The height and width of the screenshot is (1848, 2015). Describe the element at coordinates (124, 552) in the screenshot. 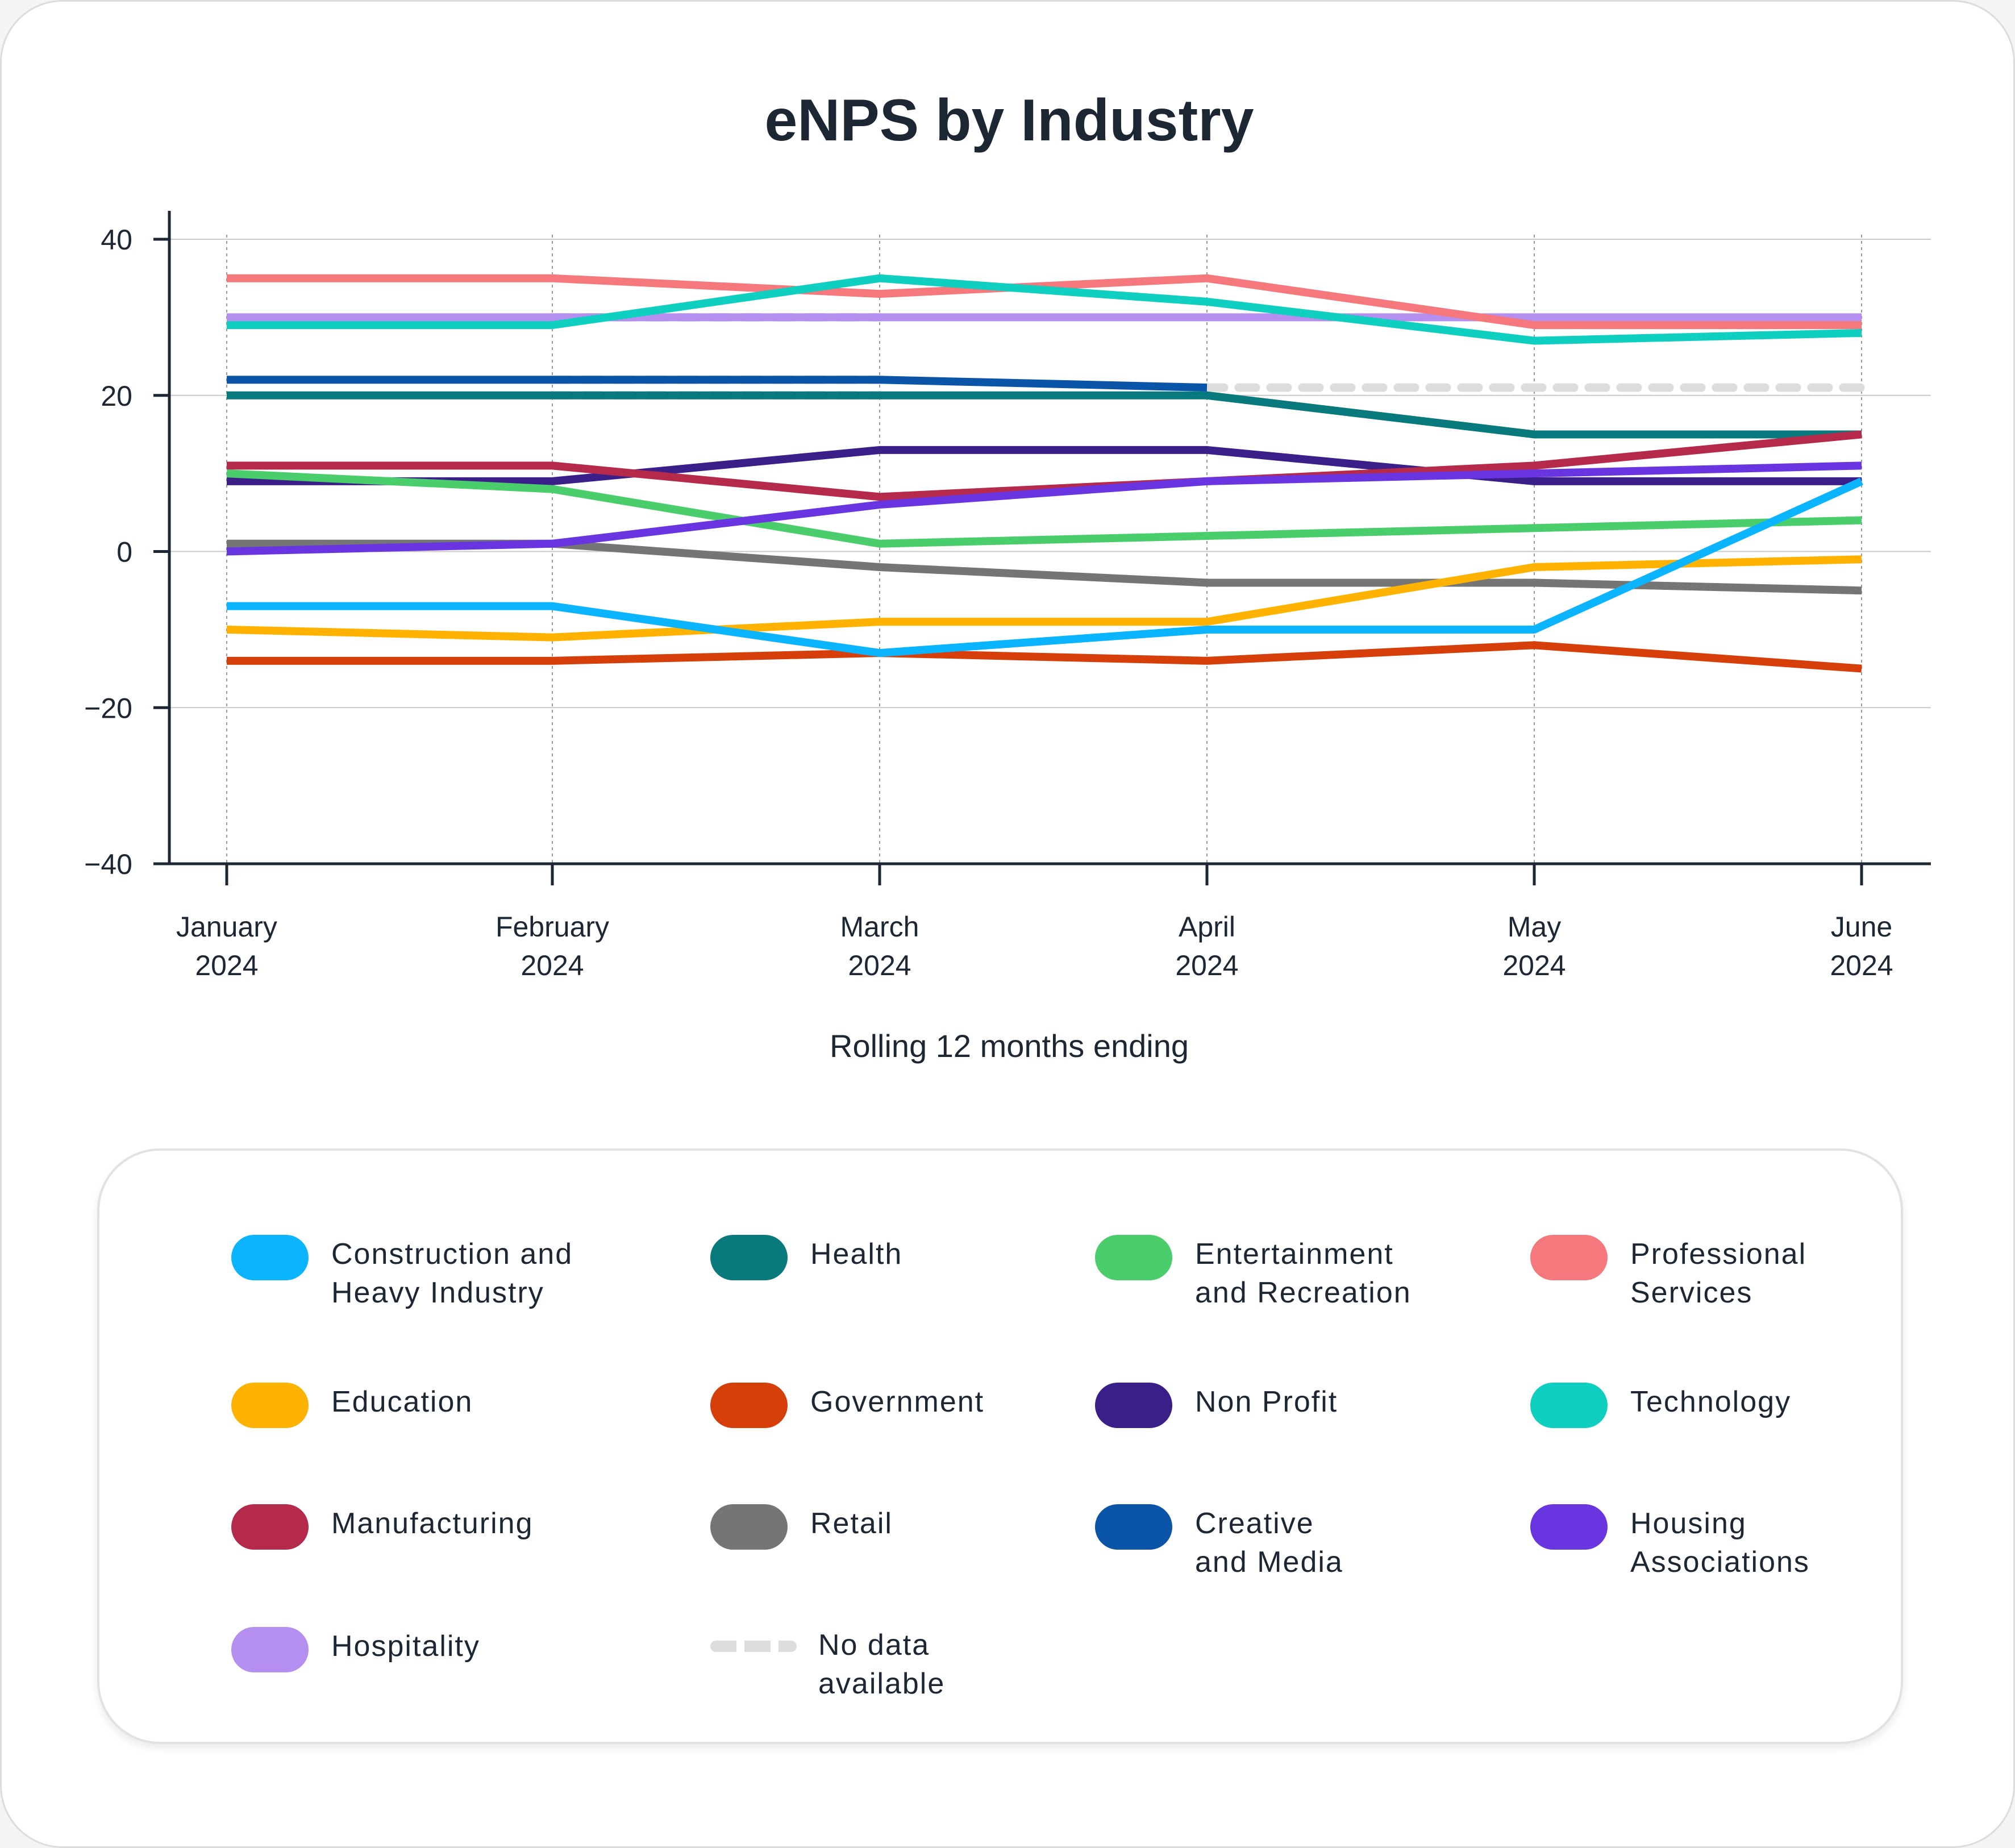

I see `y-tick-label: 0` at that location.